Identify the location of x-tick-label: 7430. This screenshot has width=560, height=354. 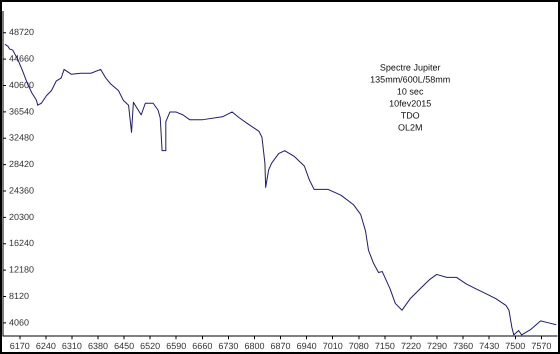
(489, 346).